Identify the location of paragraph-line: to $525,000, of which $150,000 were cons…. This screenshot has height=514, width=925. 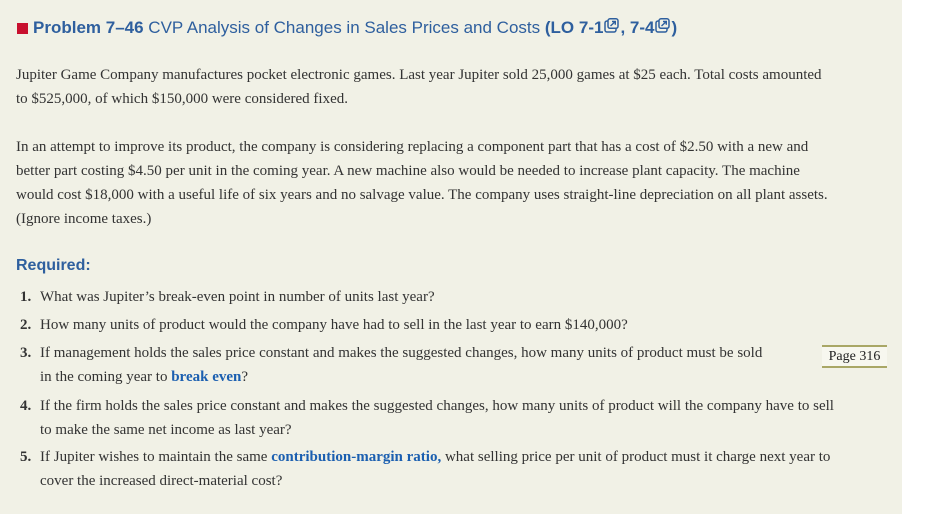
(182, 99).